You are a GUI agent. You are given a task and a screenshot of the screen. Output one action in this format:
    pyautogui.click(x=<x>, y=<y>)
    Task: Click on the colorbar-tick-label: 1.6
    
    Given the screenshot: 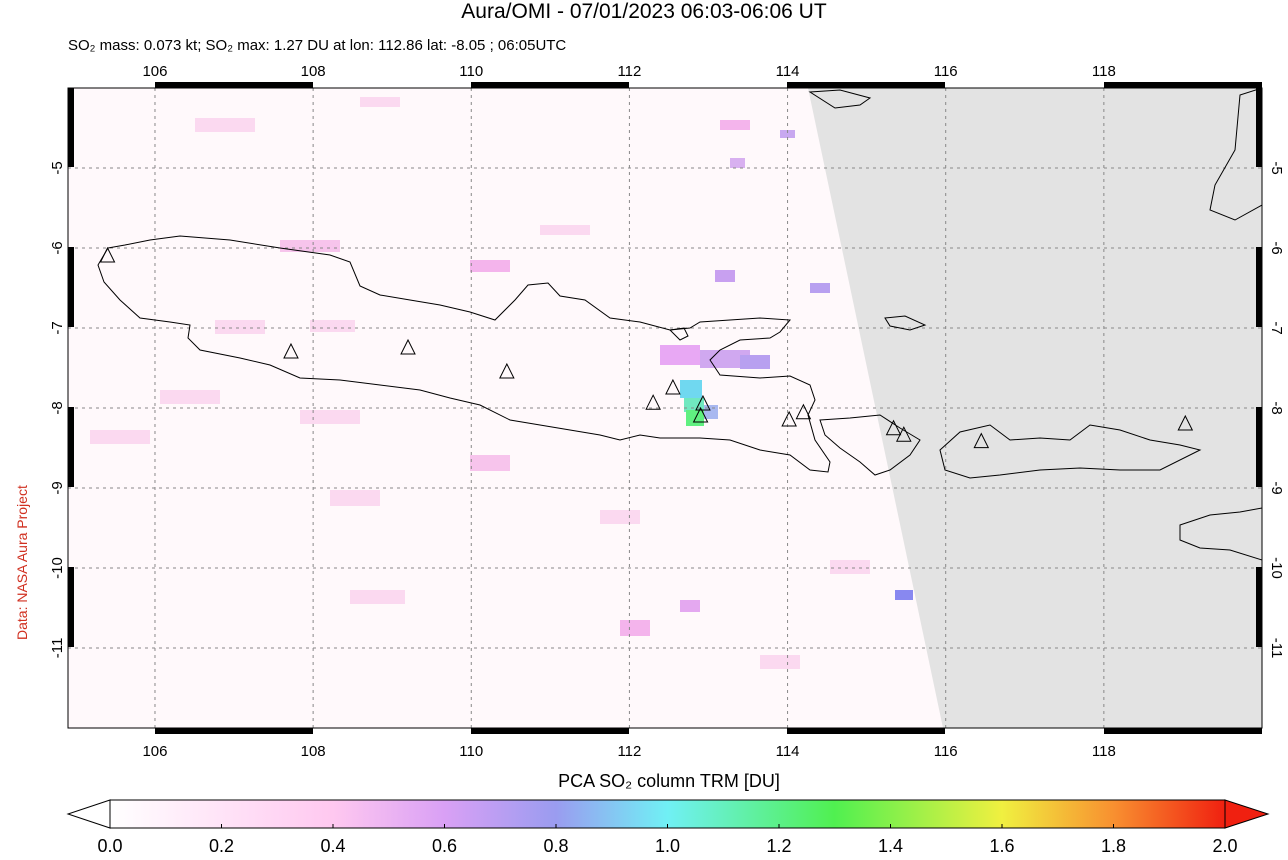 What is the action you would take?
    pyautogui.click(x=1001, y=845)
    